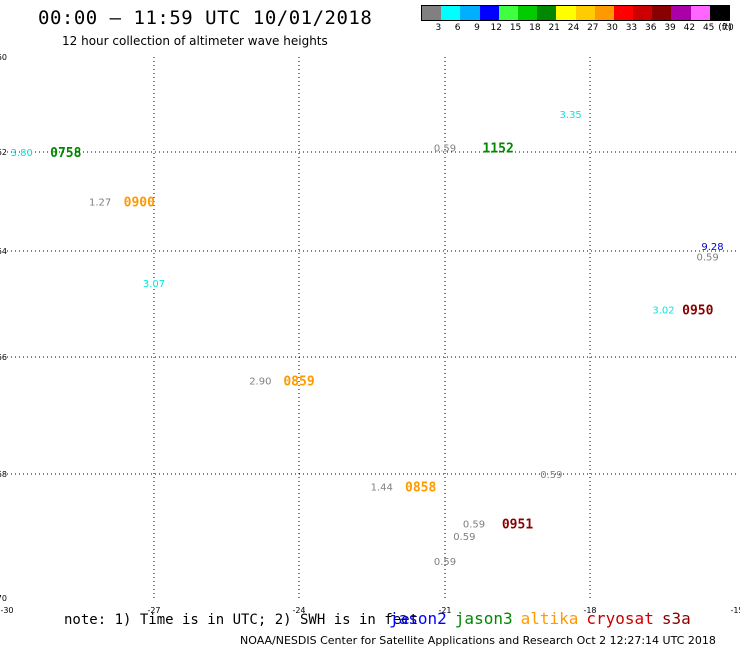  I want to click on legend-unit-label: (ft), so click(725, 28).